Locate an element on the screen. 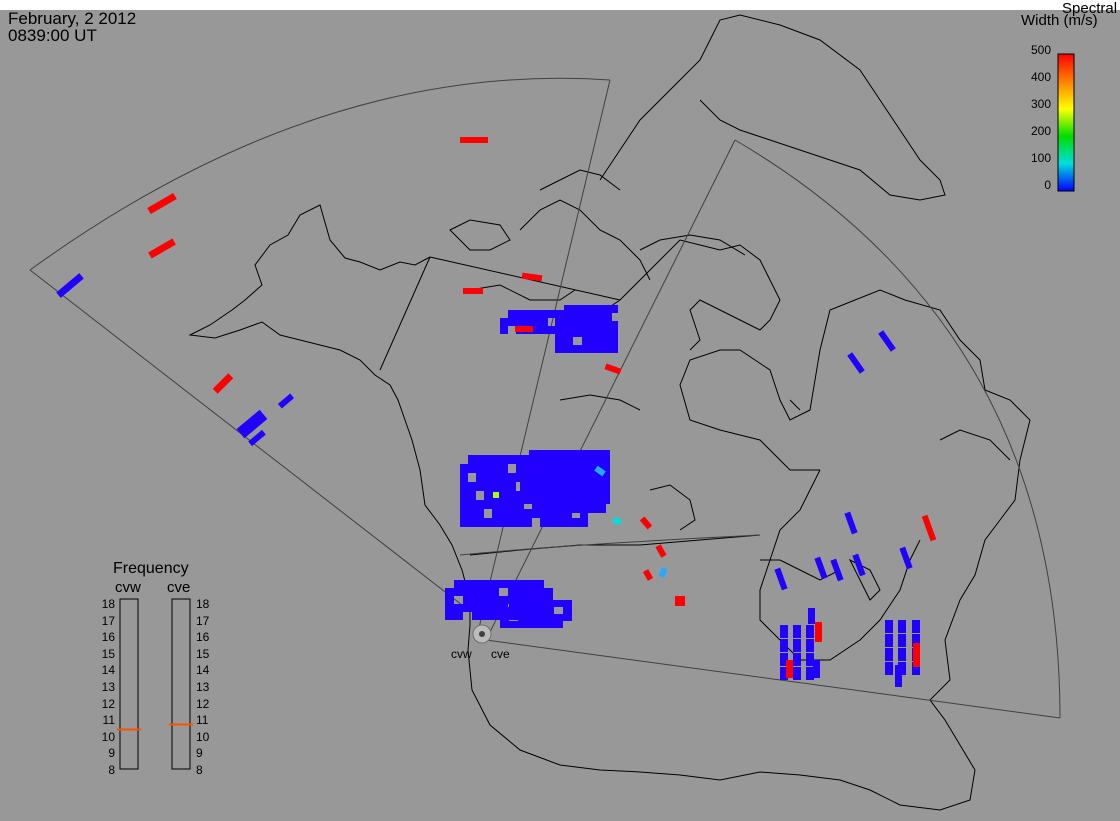  frequency-tick: 8 is located at coordinates (111, 770).